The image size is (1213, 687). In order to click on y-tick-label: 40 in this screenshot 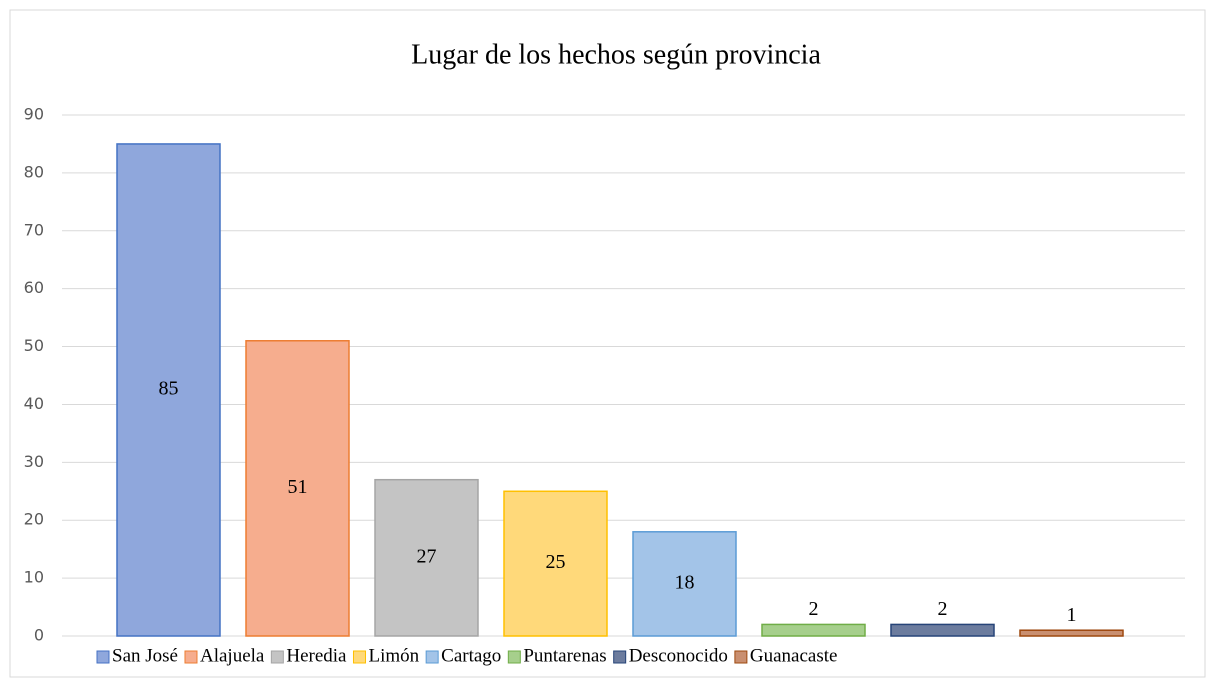, I will do `click(34, 403)`.